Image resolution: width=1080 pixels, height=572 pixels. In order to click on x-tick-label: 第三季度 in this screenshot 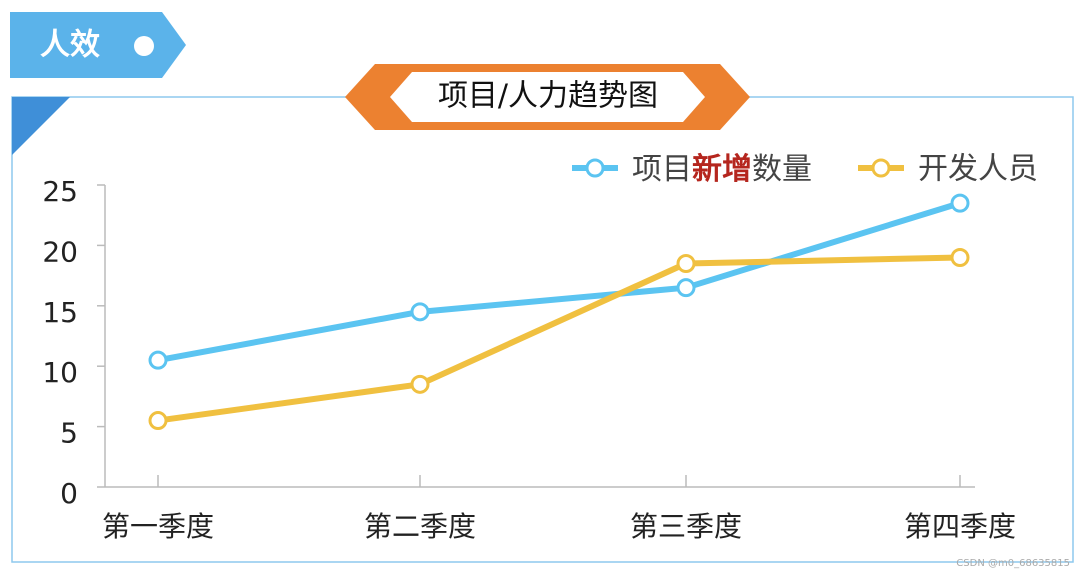, I will do `click(686, 526)`.